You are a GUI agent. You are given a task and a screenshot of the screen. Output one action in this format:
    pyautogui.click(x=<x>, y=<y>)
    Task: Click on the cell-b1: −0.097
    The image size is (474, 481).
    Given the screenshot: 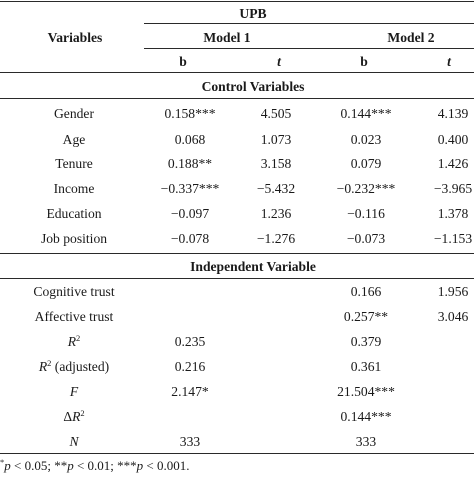 What is the action you would take?
    pyautogui.click(x=190, y=213)
    